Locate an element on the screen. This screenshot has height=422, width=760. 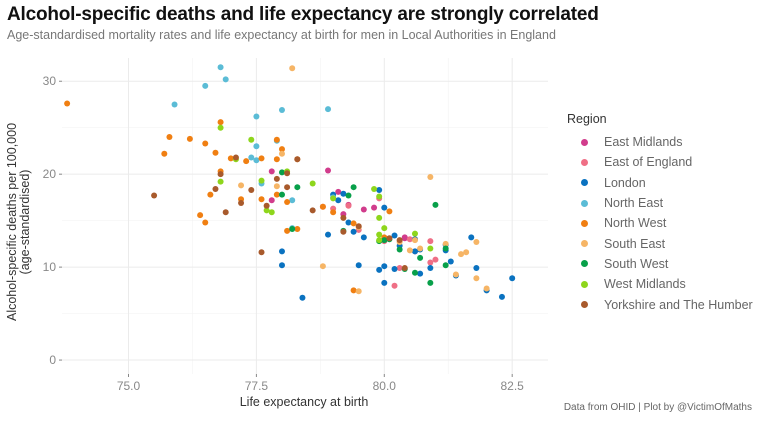
legend-item-east-of-england: East of England is located at coordinates (660, 162).